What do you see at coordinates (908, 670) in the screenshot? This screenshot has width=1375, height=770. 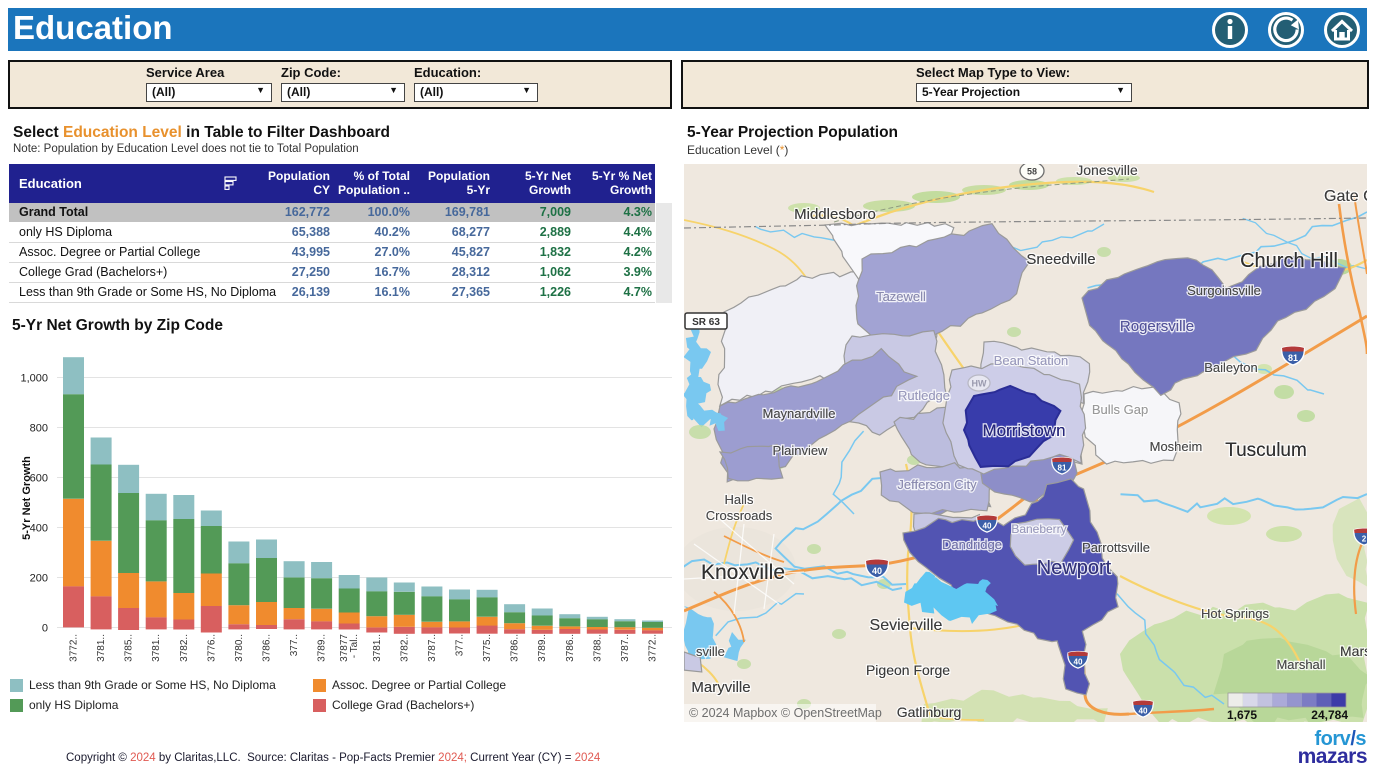 I see `svg-text: Pigeon Forge` at bounding box center [908, 670].